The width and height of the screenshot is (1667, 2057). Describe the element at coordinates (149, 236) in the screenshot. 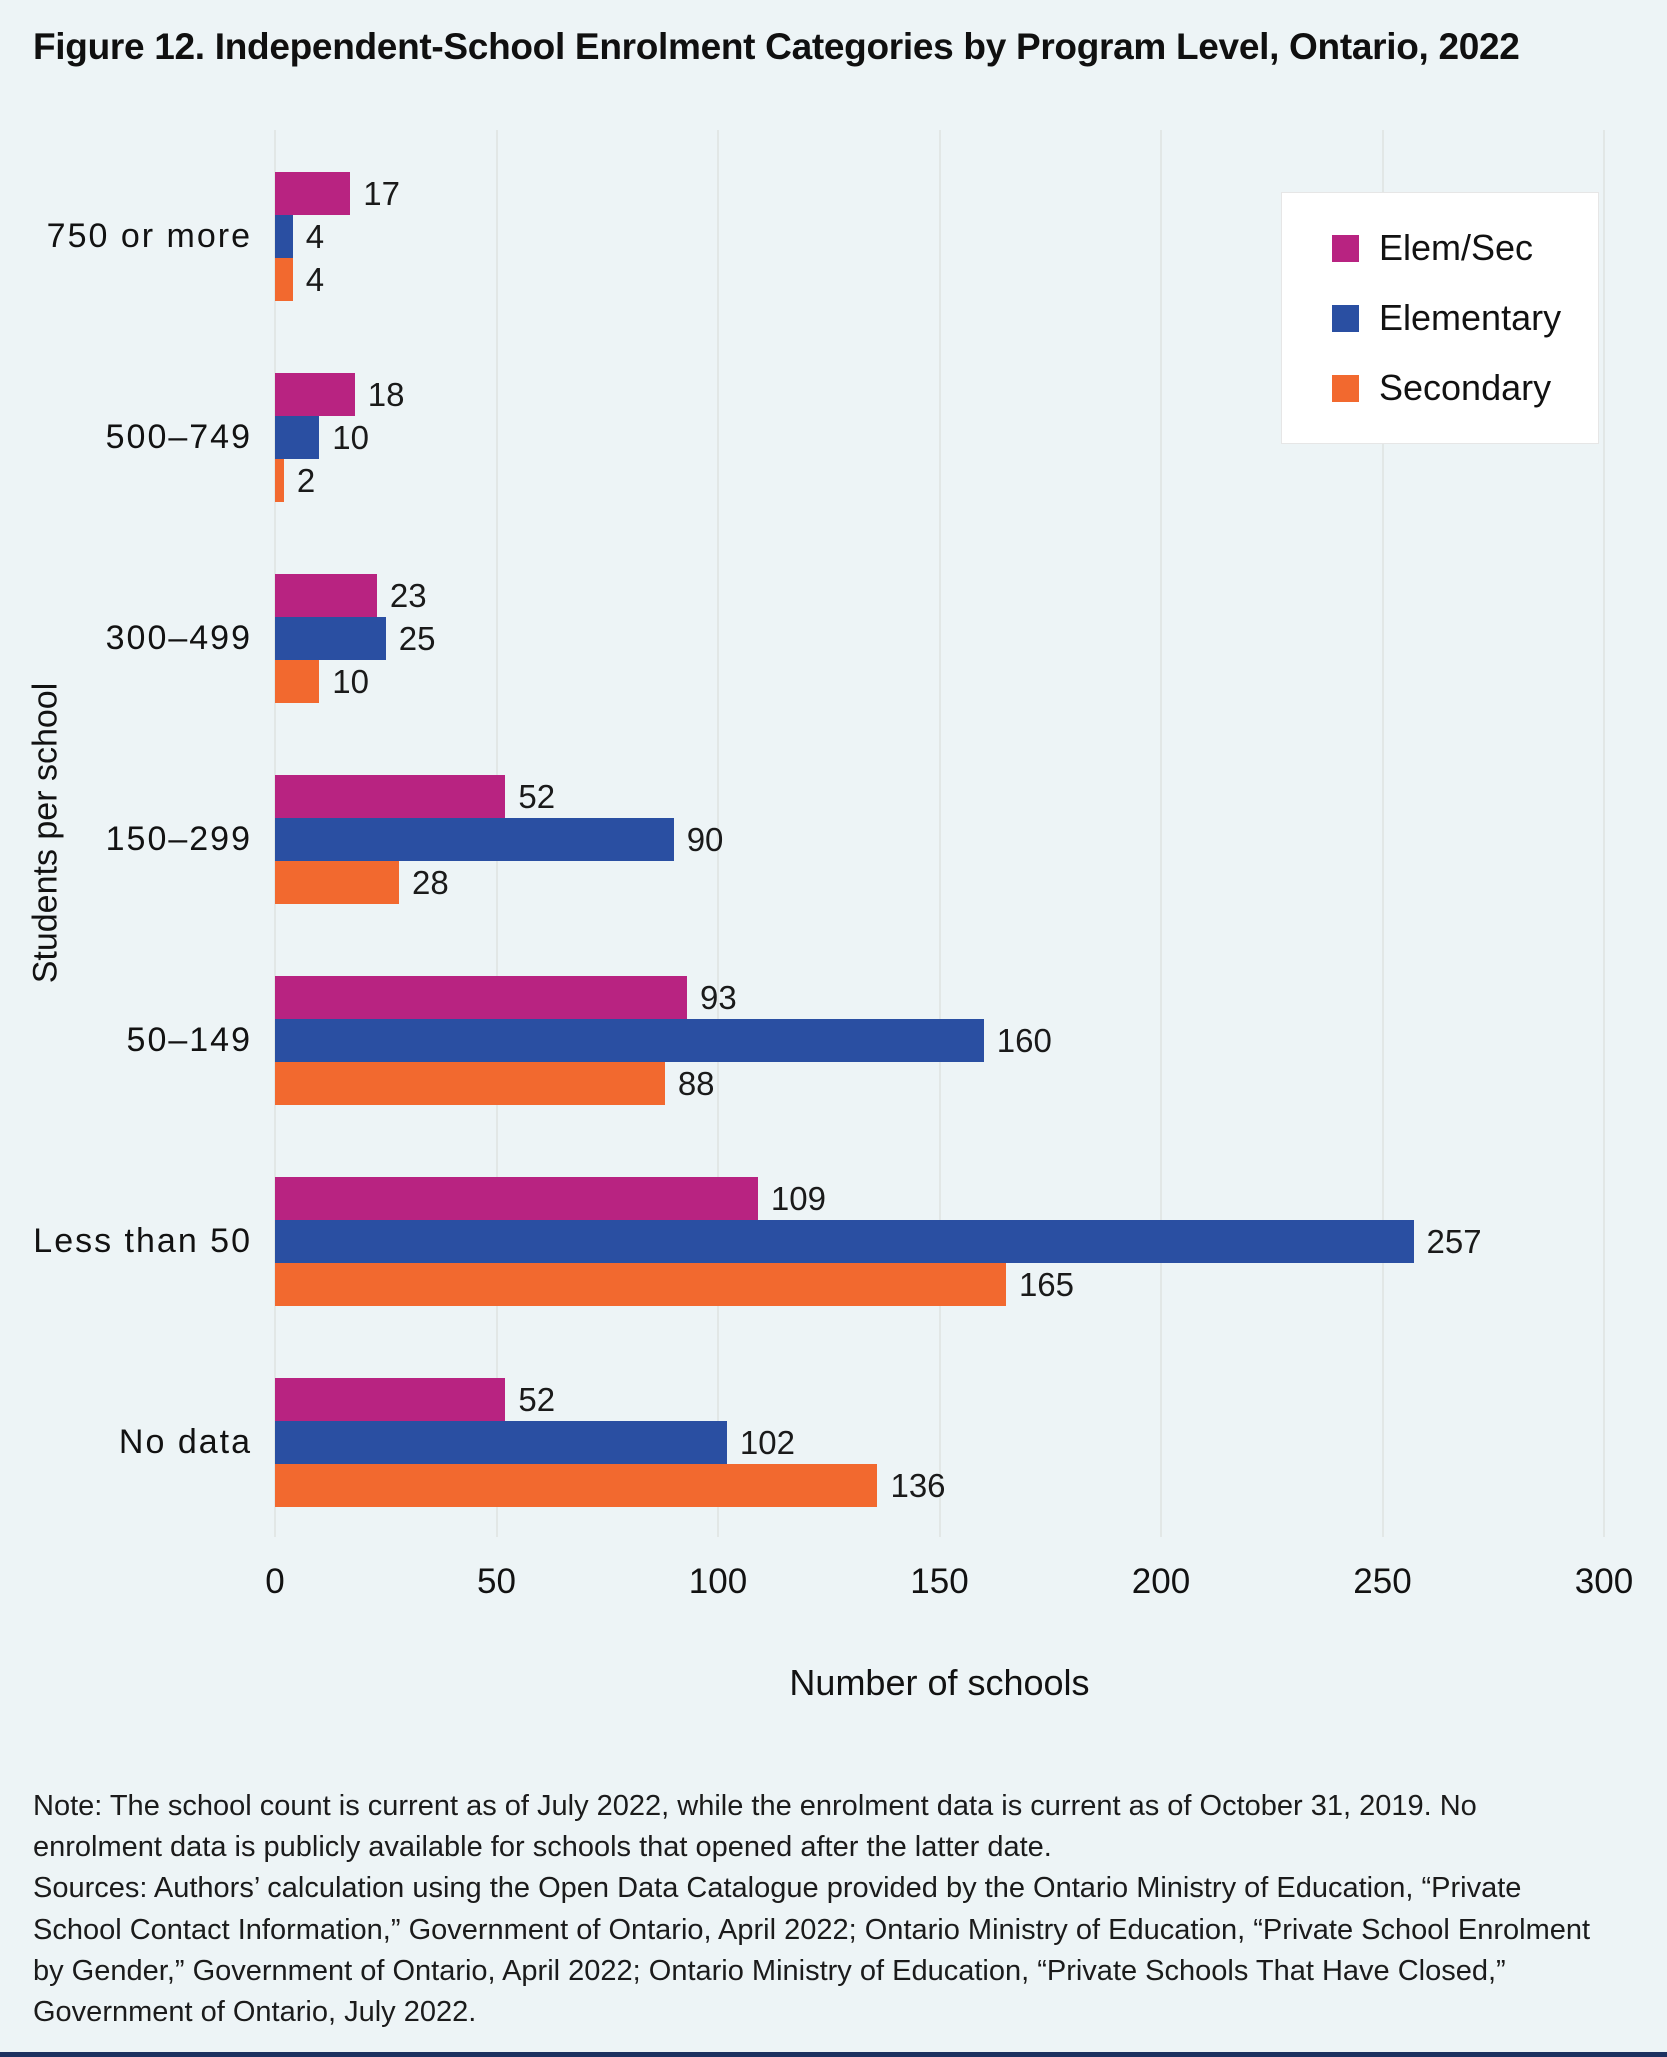

I see `category-label-750-or-more: 750 or more` at that location.